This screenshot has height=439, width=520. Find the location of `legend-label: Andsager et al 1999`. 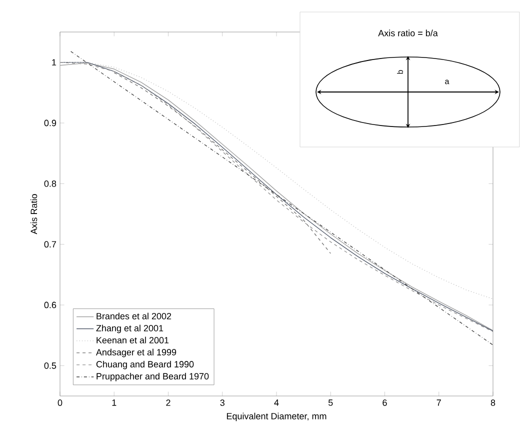

legend-label: Andsager et al 1999 is located at coordinates (136, 353).